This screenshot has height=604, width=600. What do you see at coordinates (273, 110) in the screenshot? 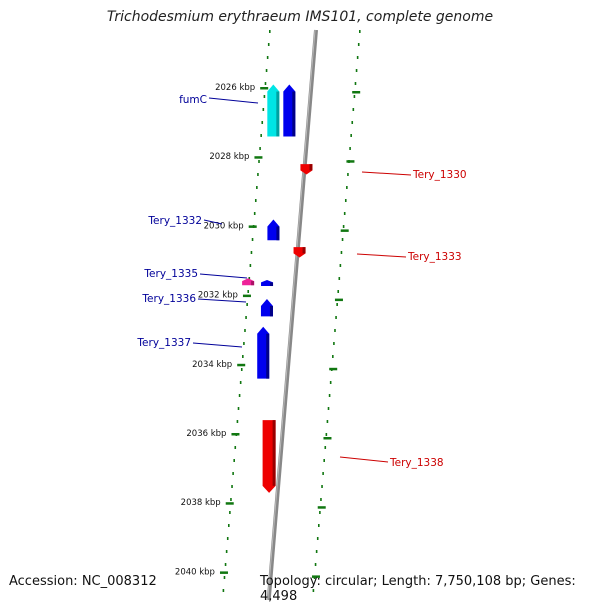
I see `gene-fumC` at bounding box center [273, 110].